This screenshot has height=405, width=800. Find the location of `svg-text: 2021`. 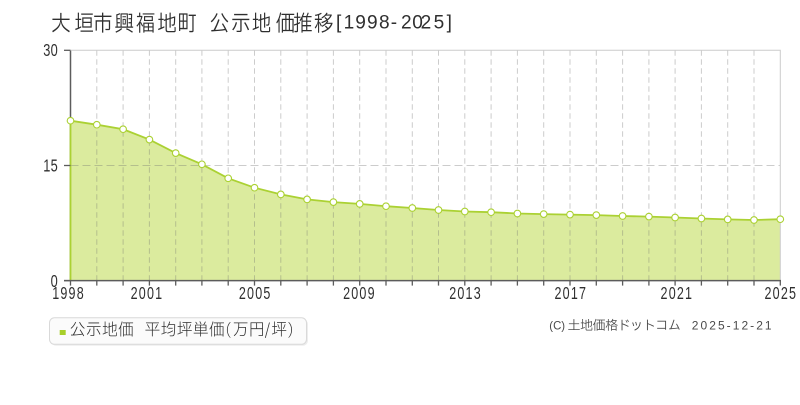

svg-text: 2021 is located at coordinates (677, 294).